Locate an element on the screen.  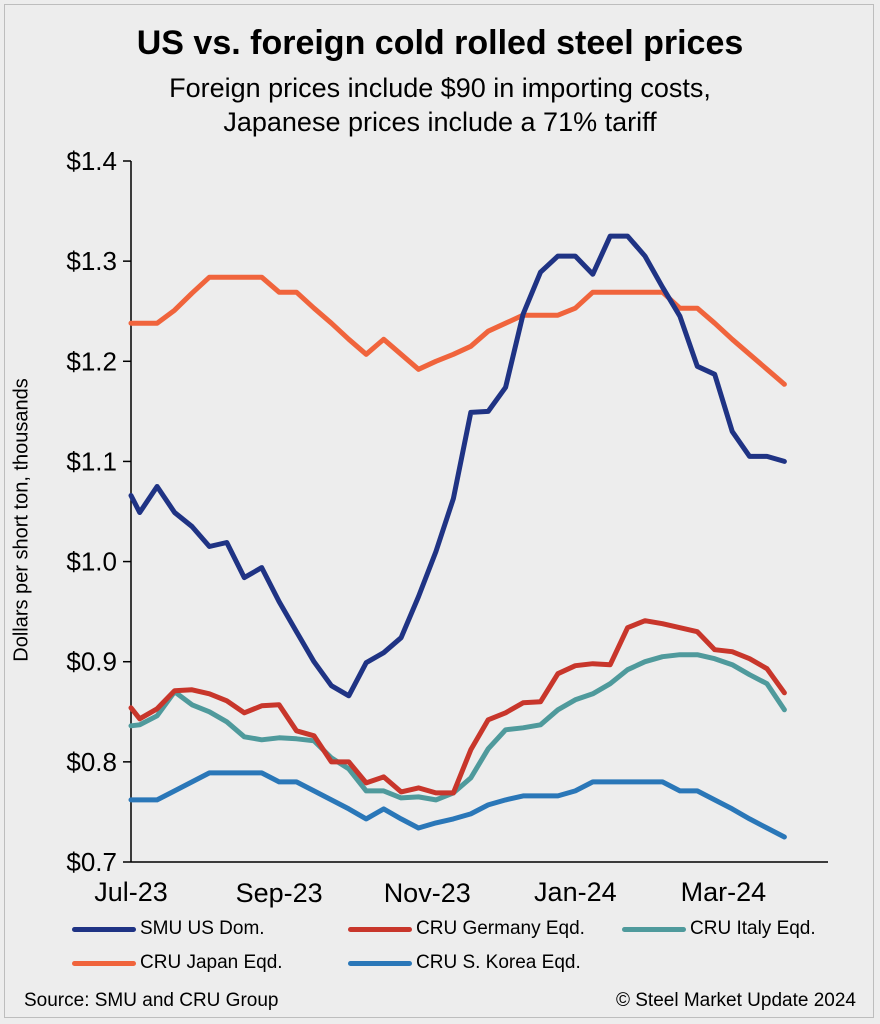
legend-item: CRU Japan Eqd. is located at coordinates (177, 963).